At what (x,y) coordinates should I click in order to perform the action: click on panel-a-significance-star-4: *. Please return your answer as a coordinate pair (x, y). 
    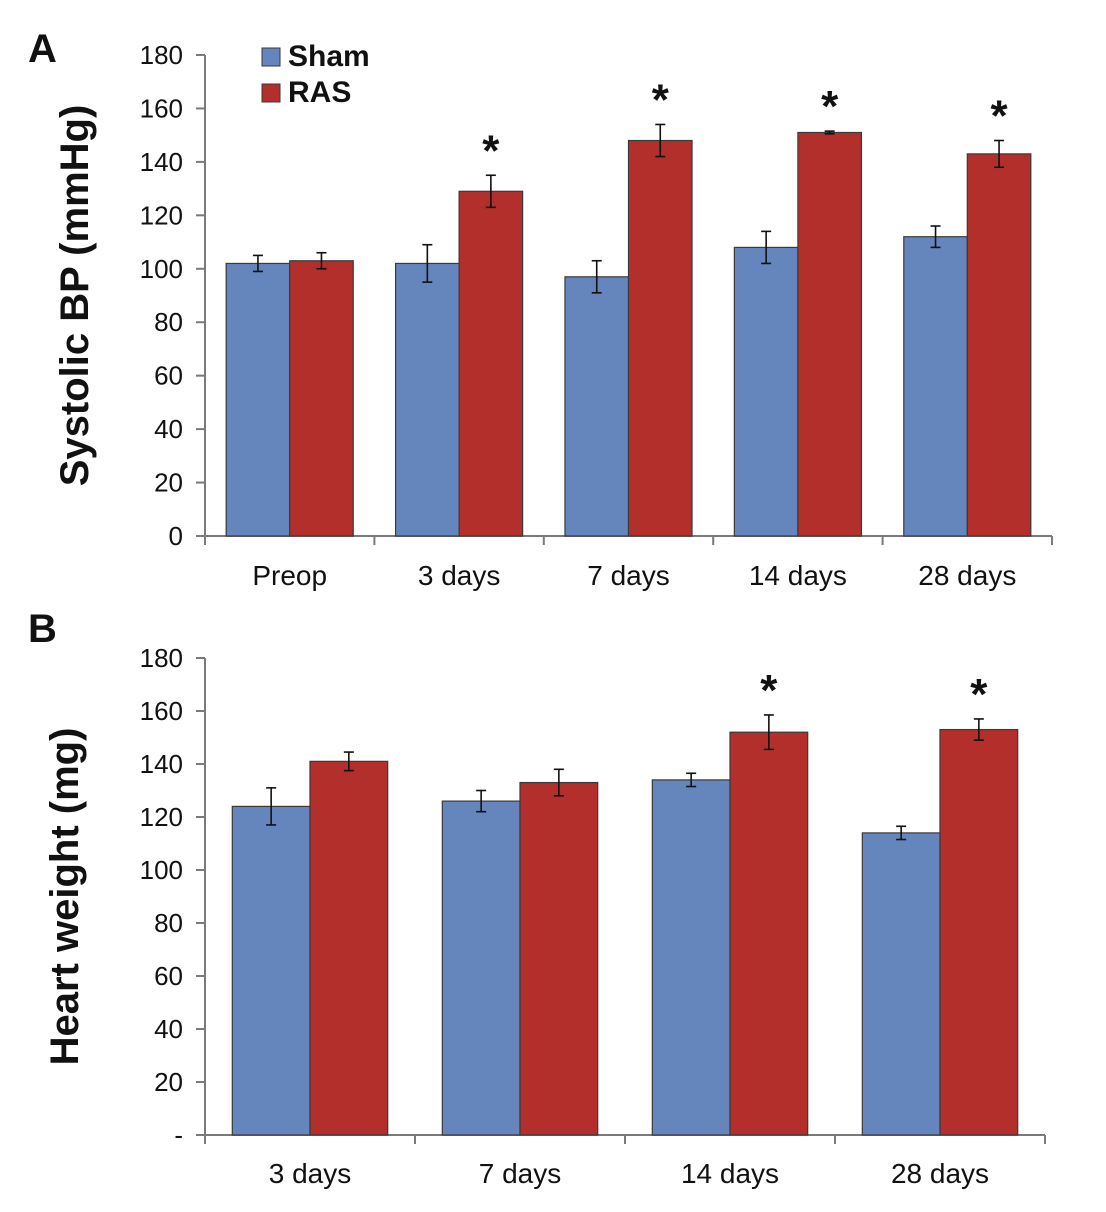
    Looking at the image, I should click on (1000, 116).